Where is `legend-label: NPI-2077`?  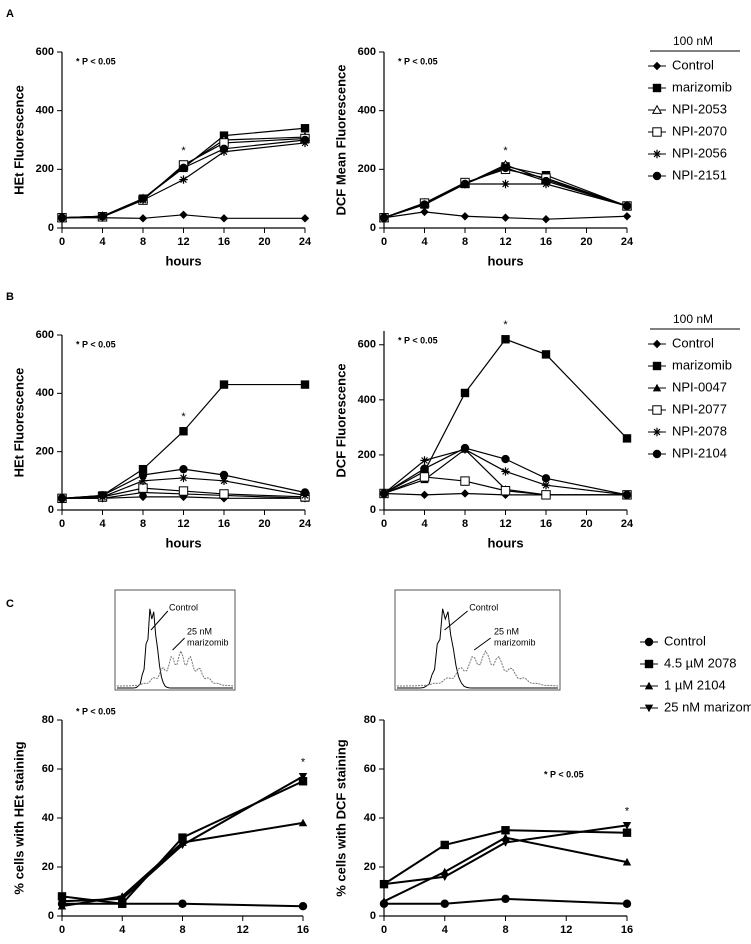 legend-label: NPI-2077 is located at coordinates (699, 408).